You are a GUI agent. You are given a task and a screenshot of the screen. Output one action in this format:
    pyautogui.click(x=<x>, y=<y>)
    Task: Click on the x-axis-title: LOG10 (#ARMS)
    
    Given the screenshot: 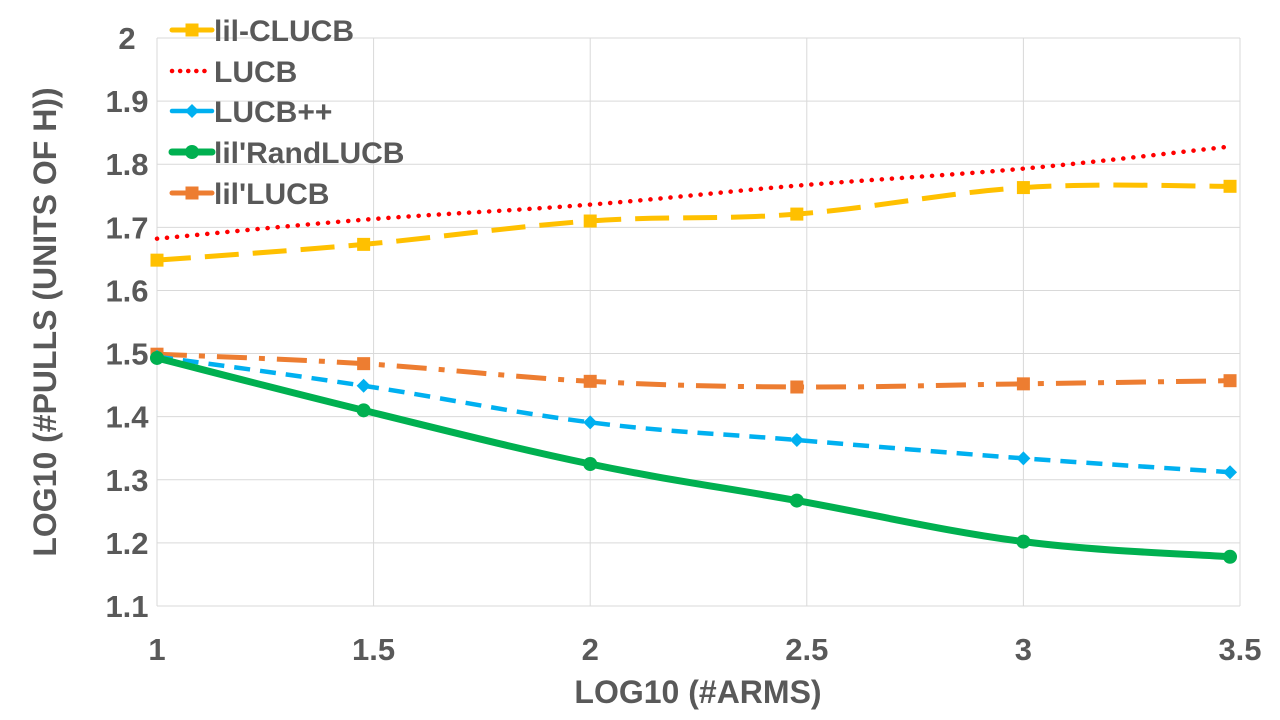 What is the action you would take?
    pyautogui.click(x=697, y=692)
    